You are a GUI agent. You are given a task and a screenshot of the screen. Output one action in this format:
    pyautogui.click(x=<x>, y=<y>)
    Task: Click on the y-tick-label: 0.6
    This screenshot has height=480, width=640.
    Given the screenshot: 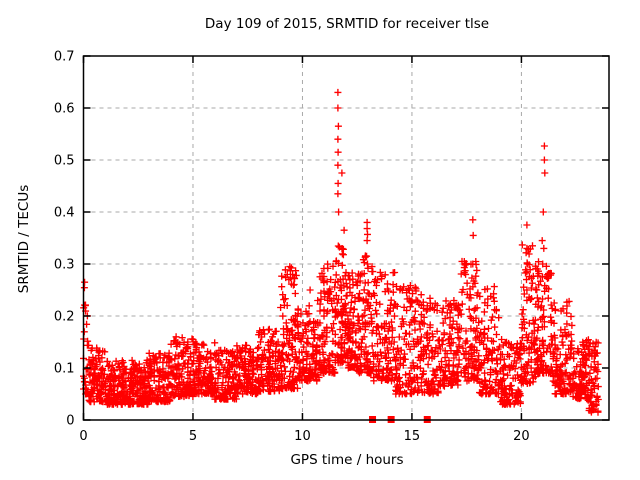 What is the action you would take?
    pyautogui.click(x=64, y=109)
    